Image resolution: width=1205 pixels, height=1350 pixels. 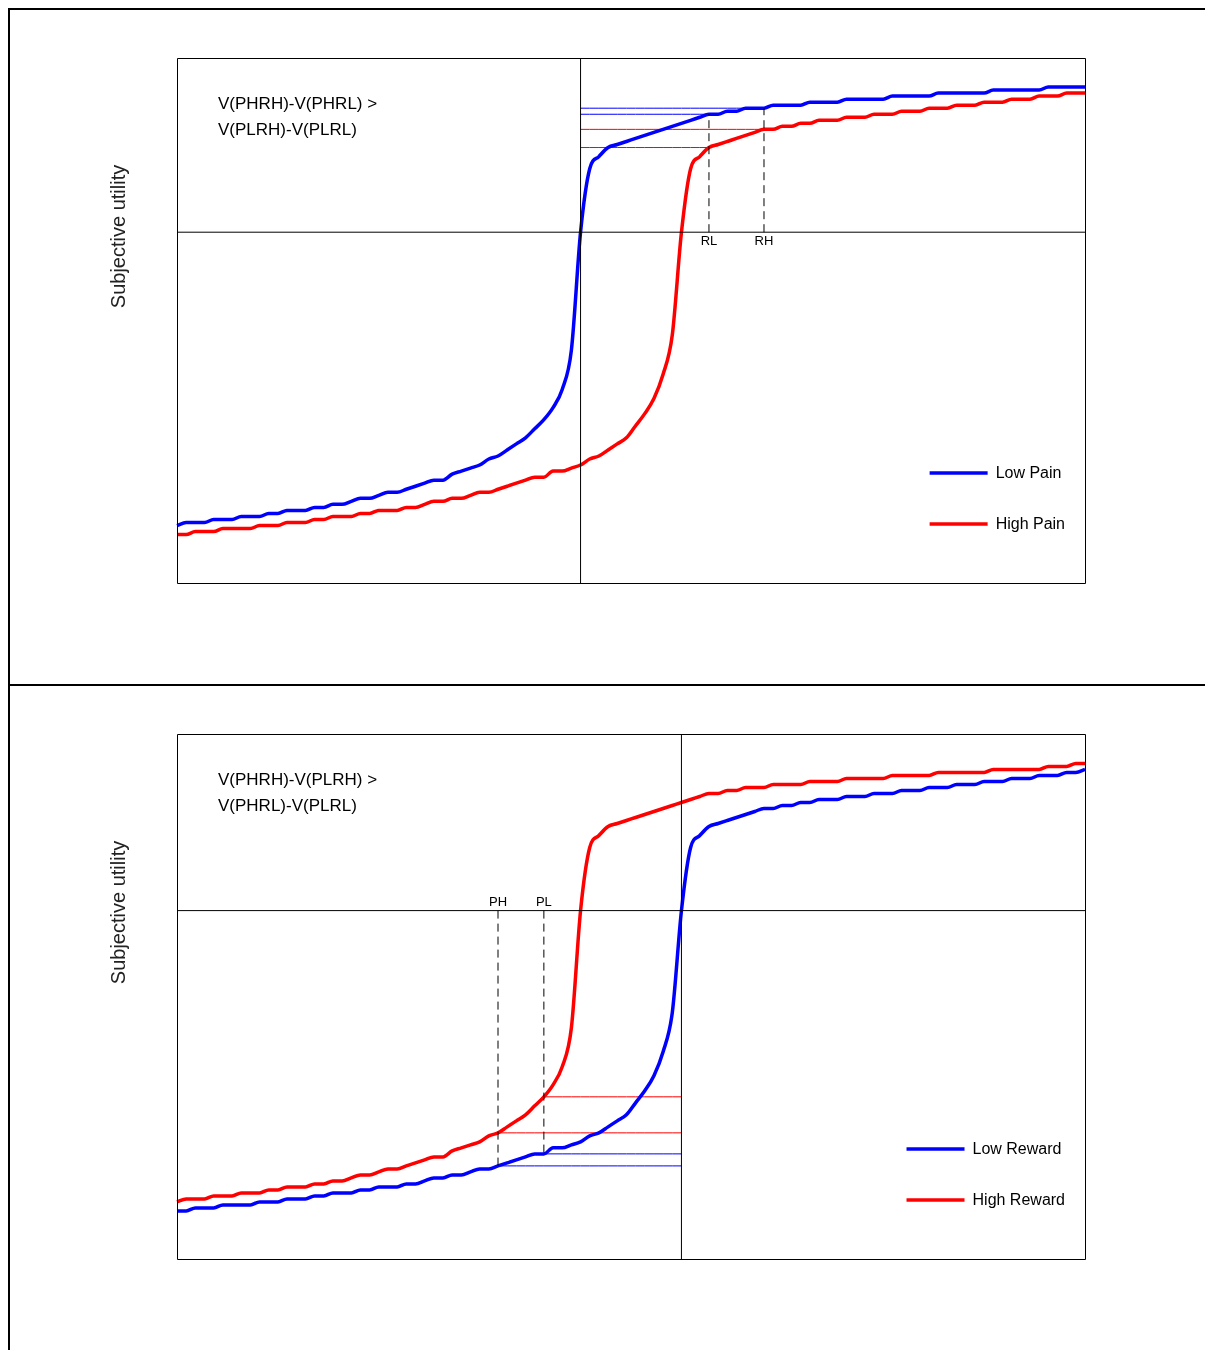 What do you see at coordinates (543, 901) in the screenshot?
I see `annotation: PL` at bounding box center [543, 901].